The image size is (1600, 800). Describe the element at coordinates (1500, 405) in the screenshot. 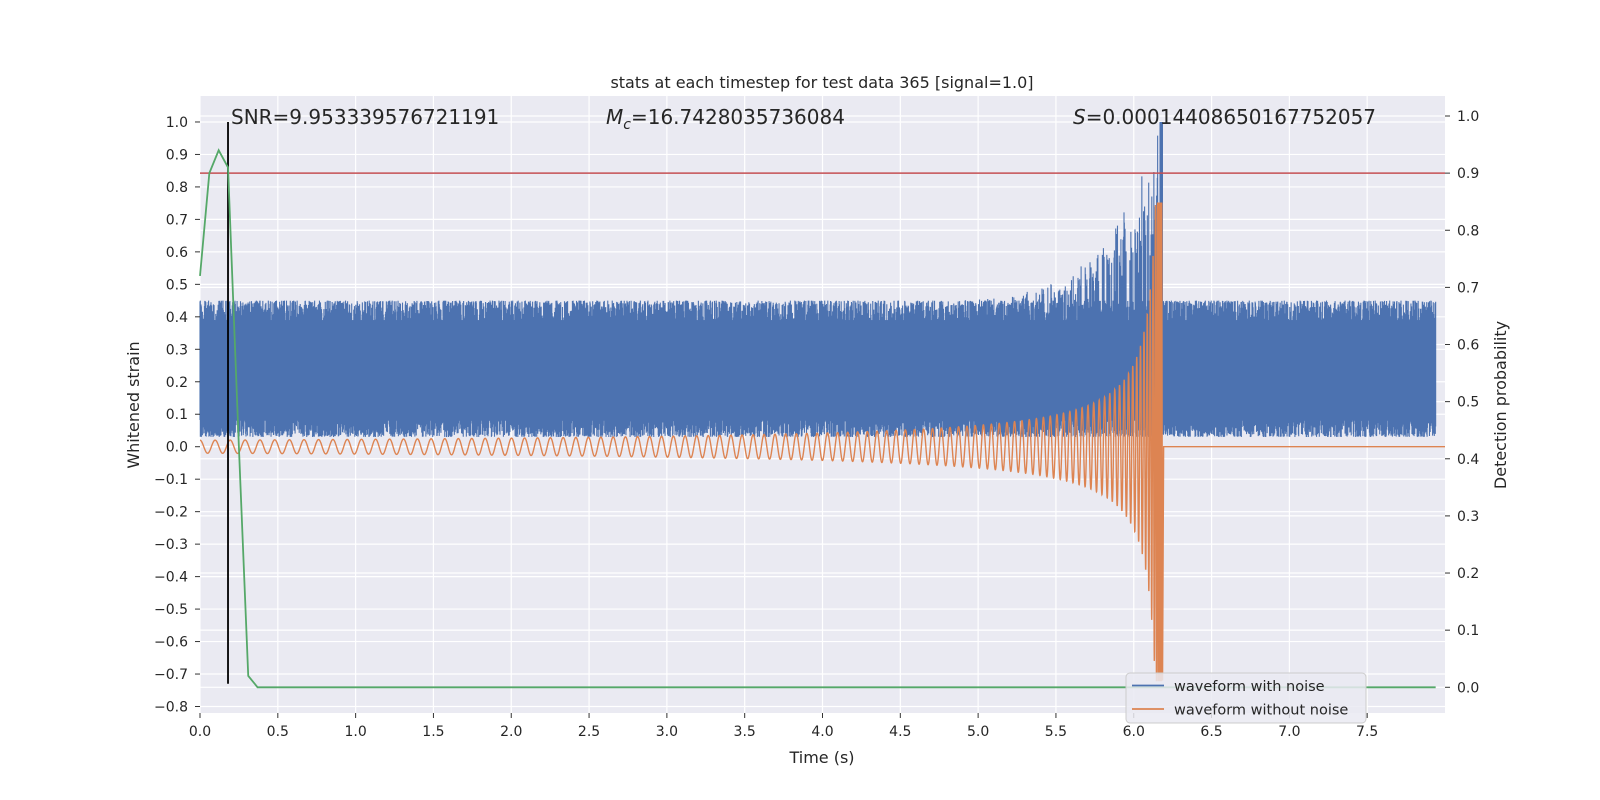

I see `y-axis-right-label: Detection probability` at that location.